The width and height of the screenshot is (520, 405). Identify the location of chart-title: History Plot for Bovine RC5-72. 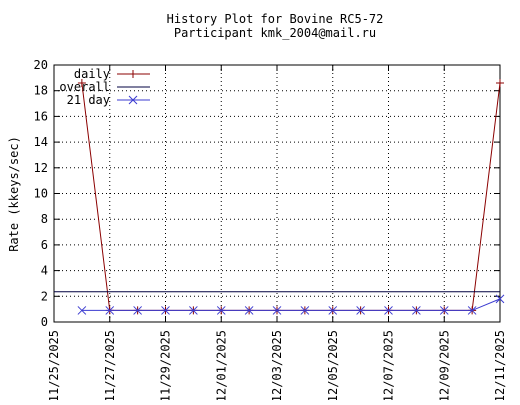
(275, 19).